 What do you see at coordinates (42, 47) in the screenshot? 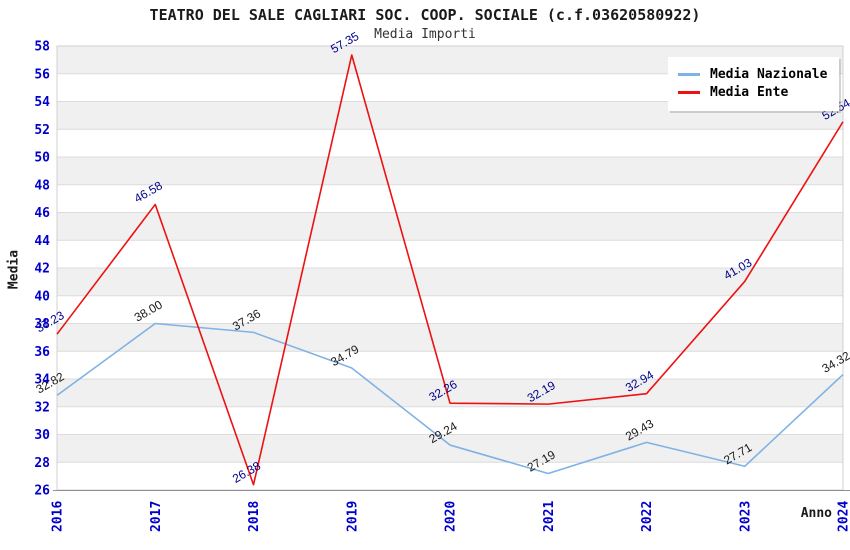
I see `y-tick-label: 58` at bounding box center [42, 47].